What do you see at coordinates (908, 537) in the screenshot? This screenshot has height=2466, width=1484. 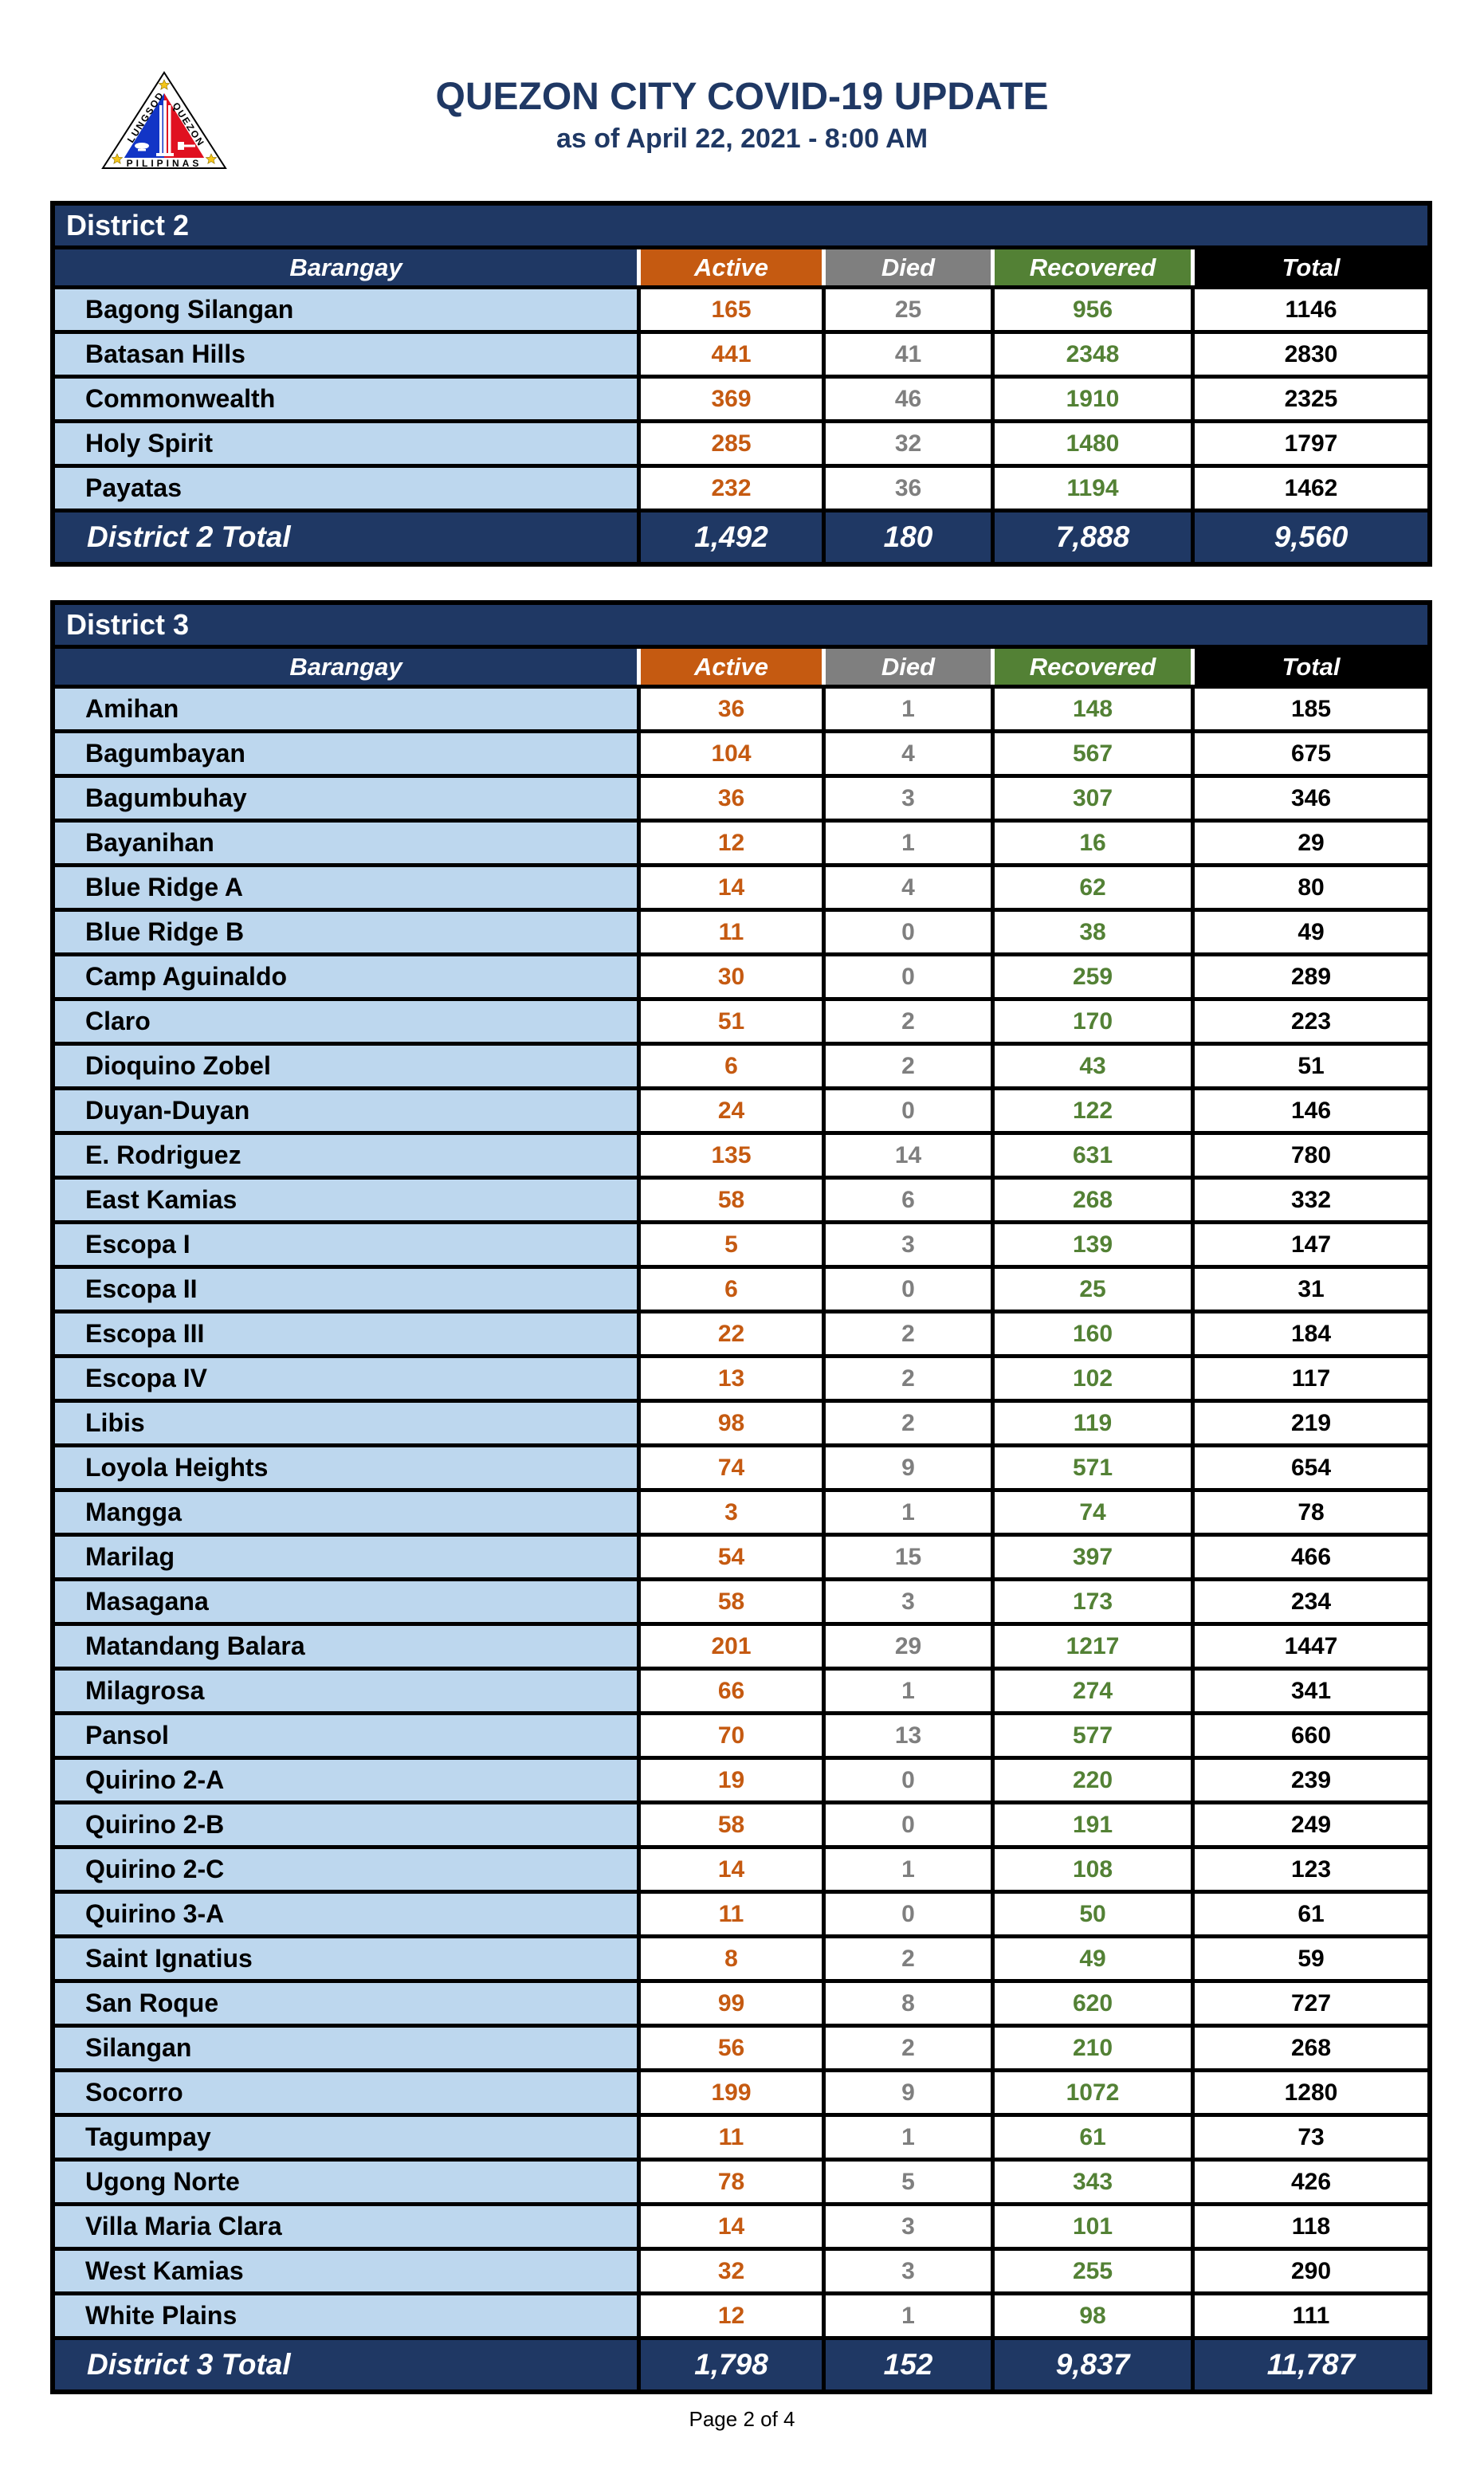 I see `district-total-value-died: 180` at bounding box center [908, 537].